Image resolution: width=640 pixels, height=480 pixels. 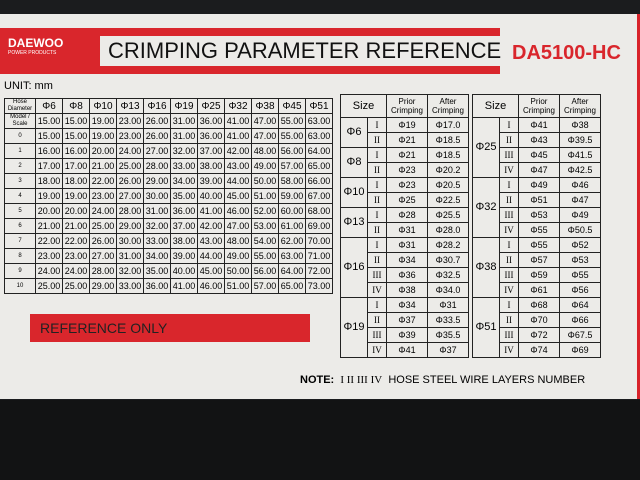 I want to click on size-header: Size, so click(x=363, y=106).